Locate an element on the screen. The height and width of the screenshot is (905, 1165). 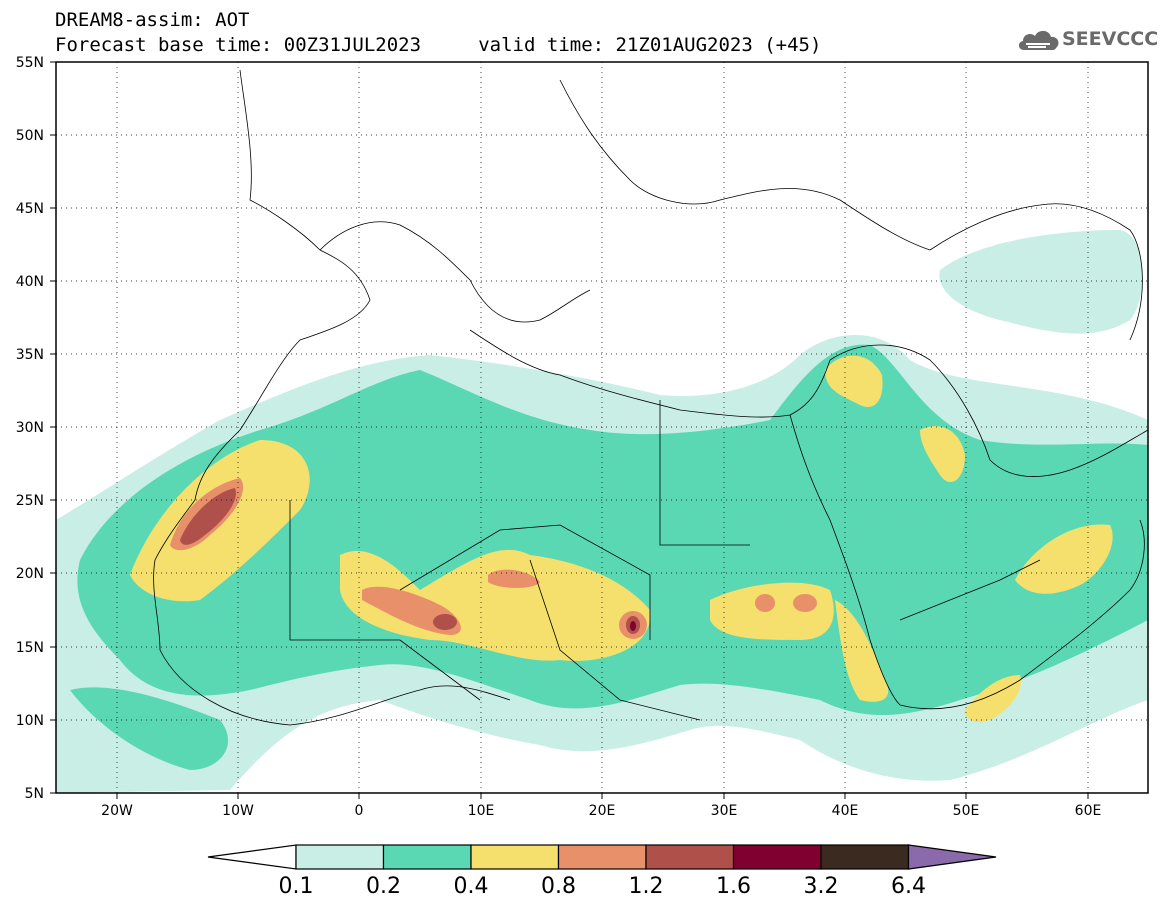
aot-band-0.8-sudan2 is located at coordinates (805, 603).